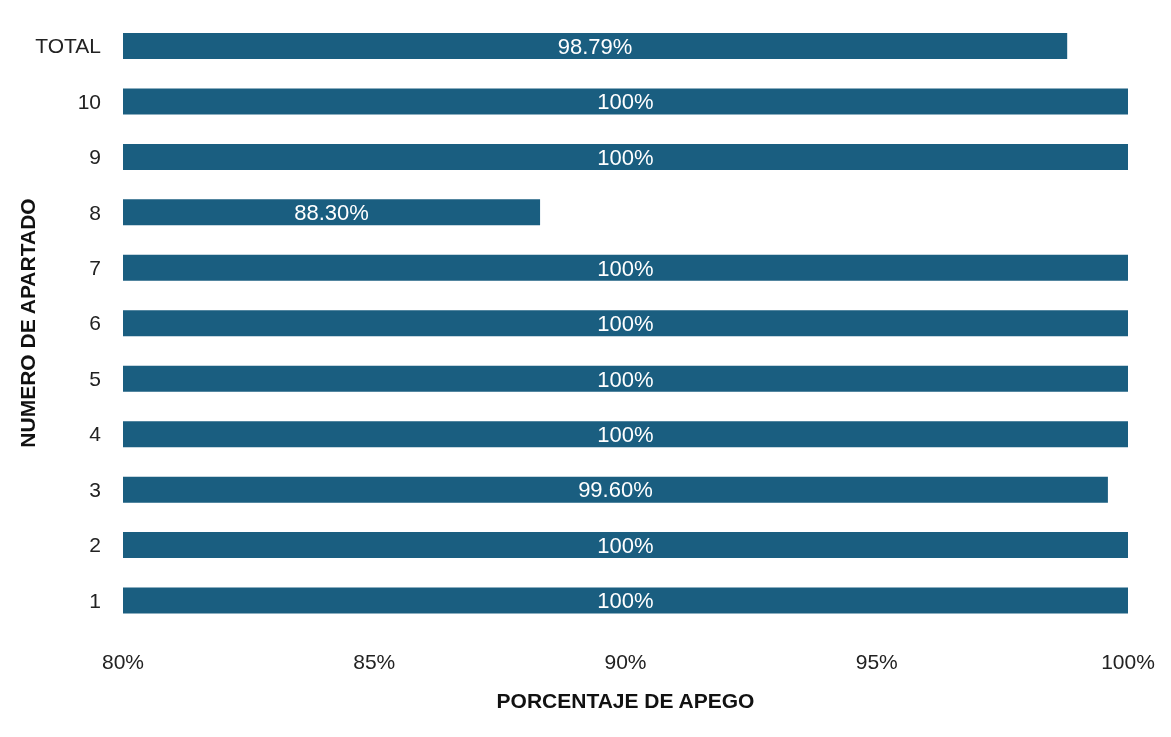 The width and height of the screenshot is (1171, 737). Describe the element at coordinates (95, 434) in the screenshot. I see `y-tick-label: 4` at that location.